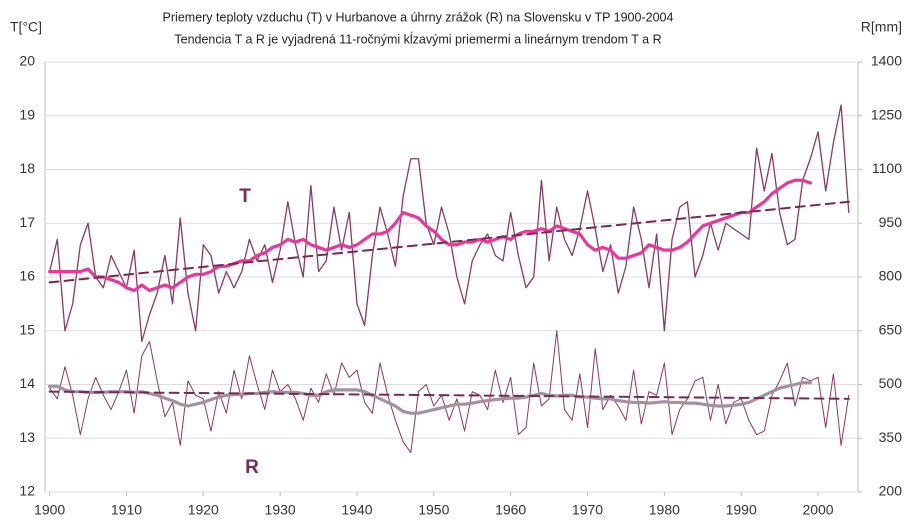 The image size is (912, 524). I want to click on y2-tick-label: 1250, so click(886, 114).